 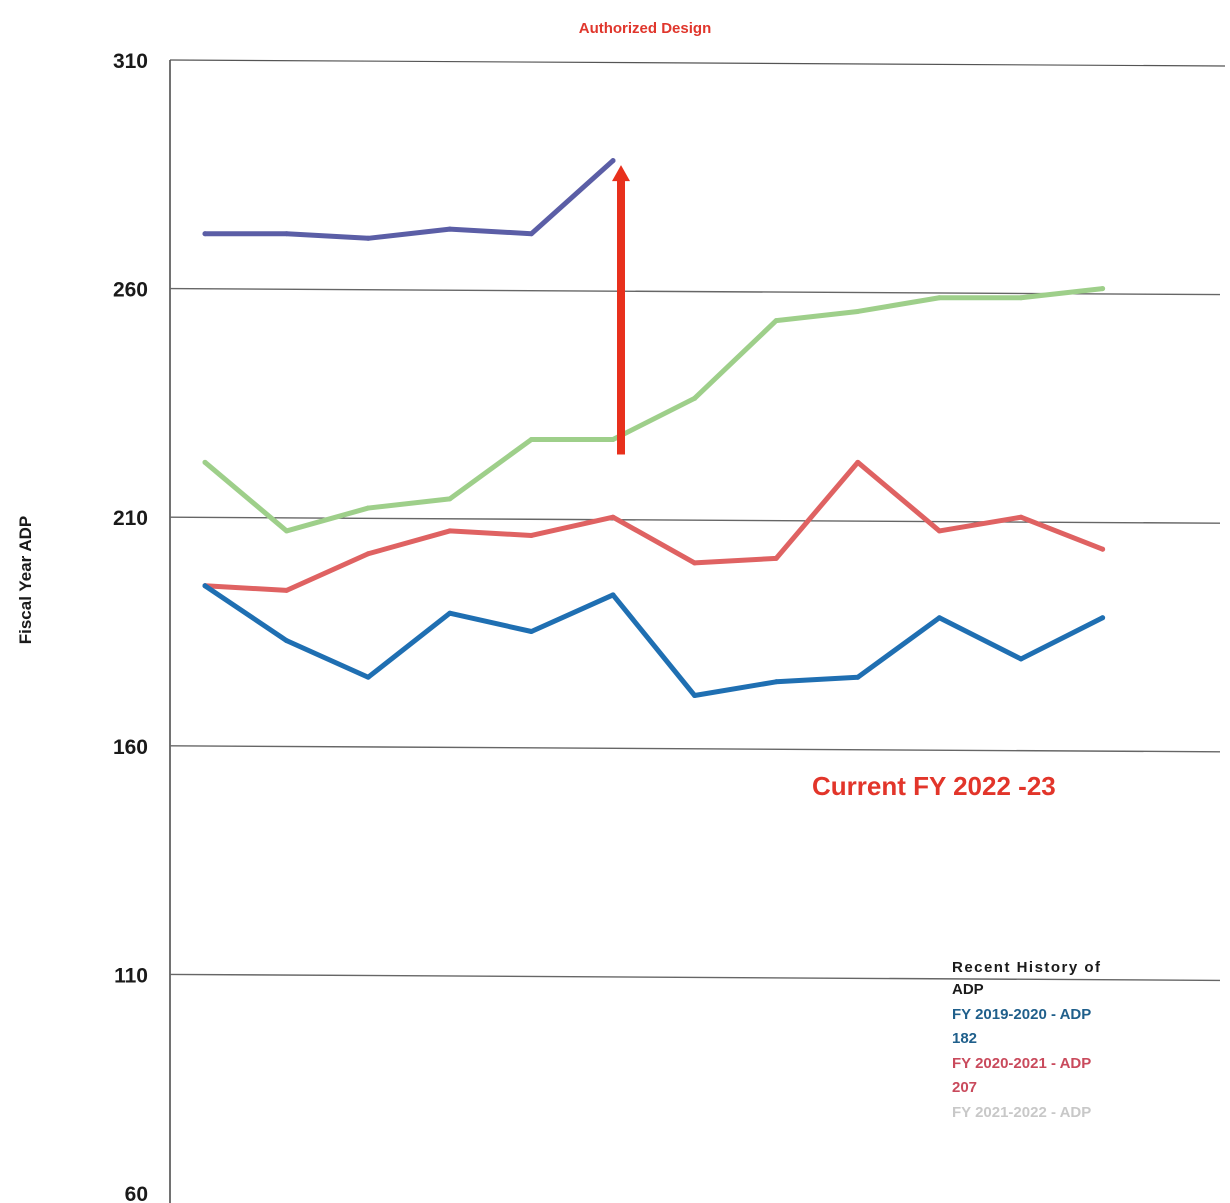 What do you see at coordinates (25, 580) in the screenshot?
I see `y-axis-label: Fiscal Year ADP` at bounding box center [25, 580].